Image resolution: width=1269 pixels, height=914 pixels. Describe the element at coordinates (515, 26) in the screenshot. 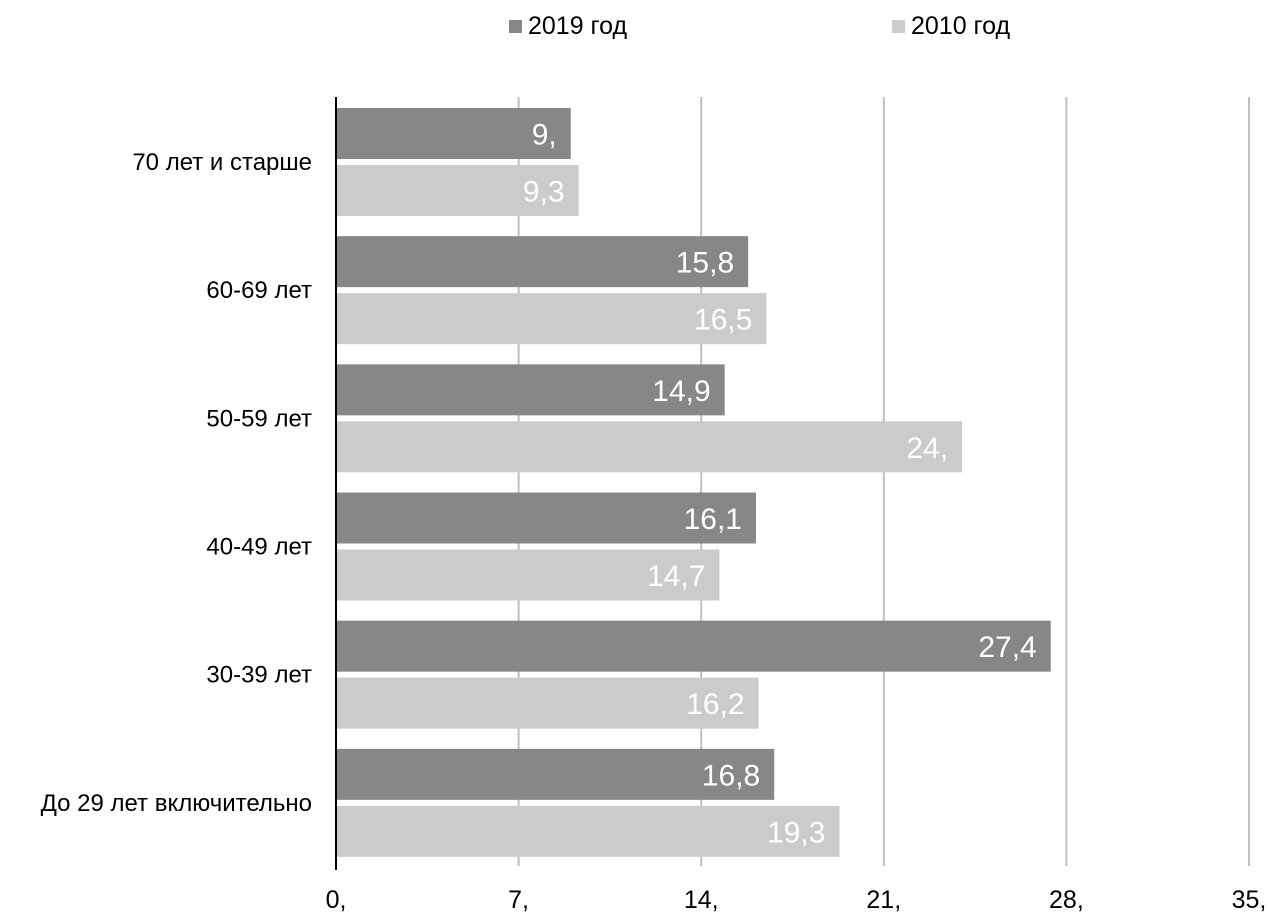

I see `legend-swatch-2019` at that location.